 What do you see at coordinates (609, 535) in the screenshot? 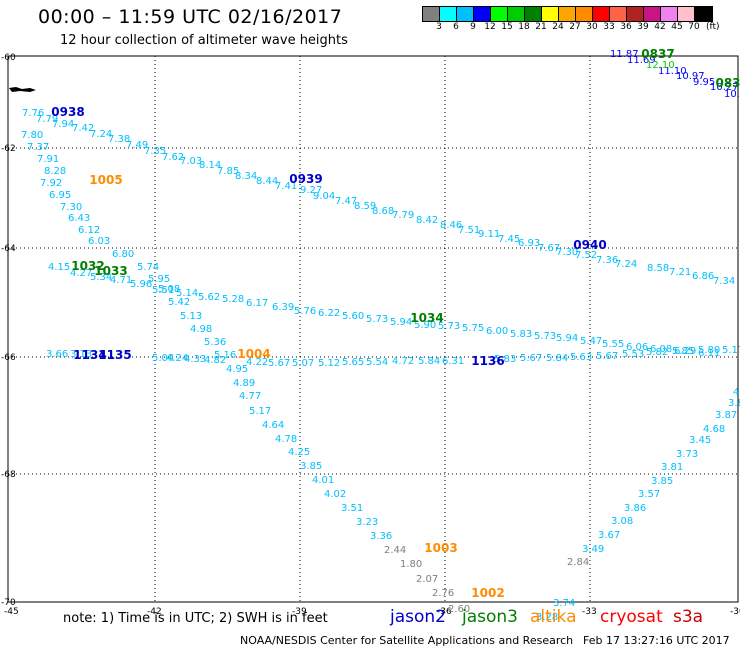
I see `wave-height-value: 3.67` at bounding box center [609, 535].